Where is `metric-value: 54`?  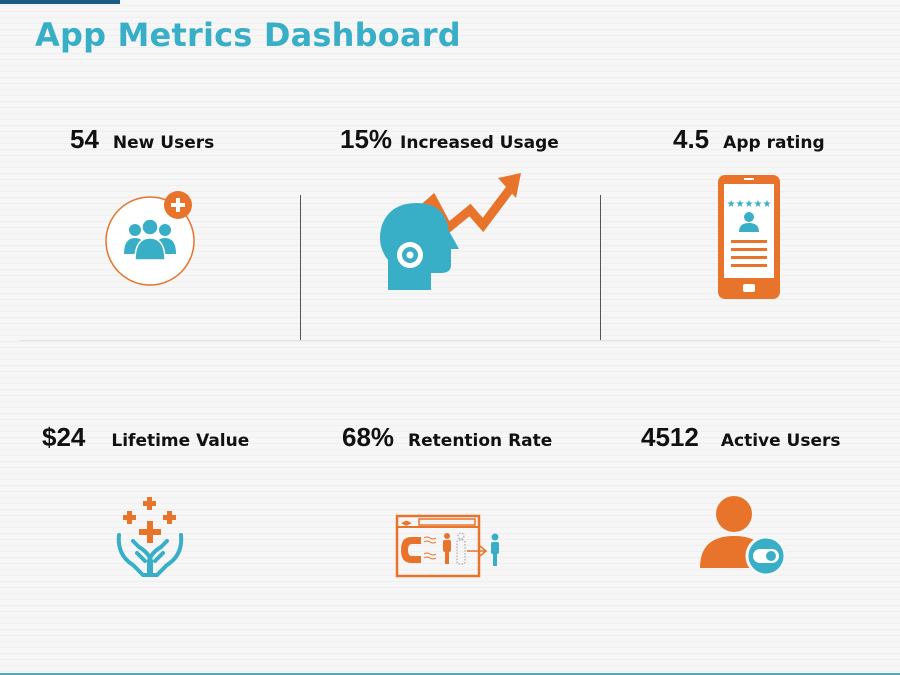
metric-value: 54 is located at coordinates (84, 139).